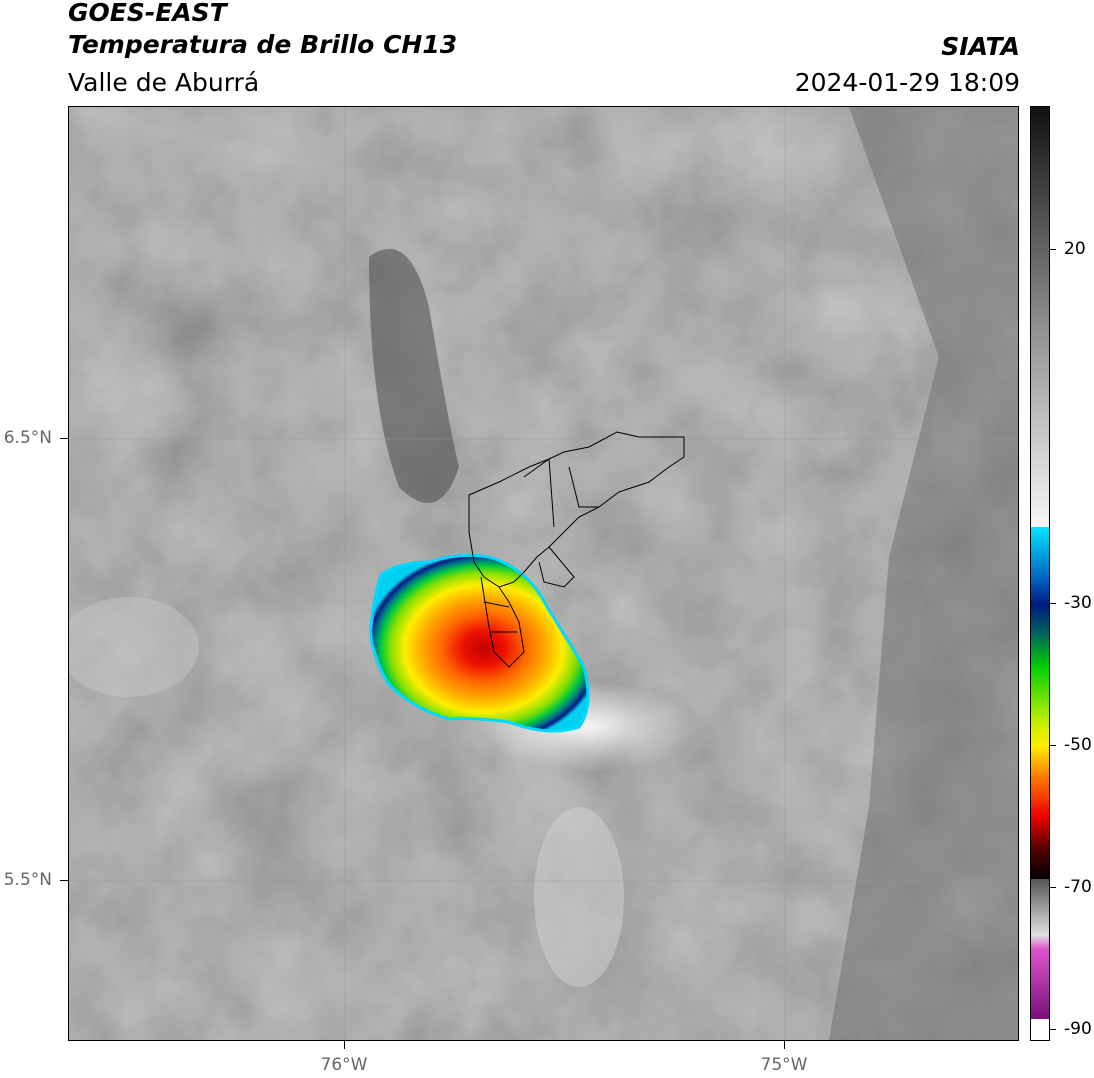 This screenshot has width=1094, height=1078. What do you see at coordinates (479, 643) in the screenshot?
I see `convective-storm-cell` at bounding box center [479, 643].